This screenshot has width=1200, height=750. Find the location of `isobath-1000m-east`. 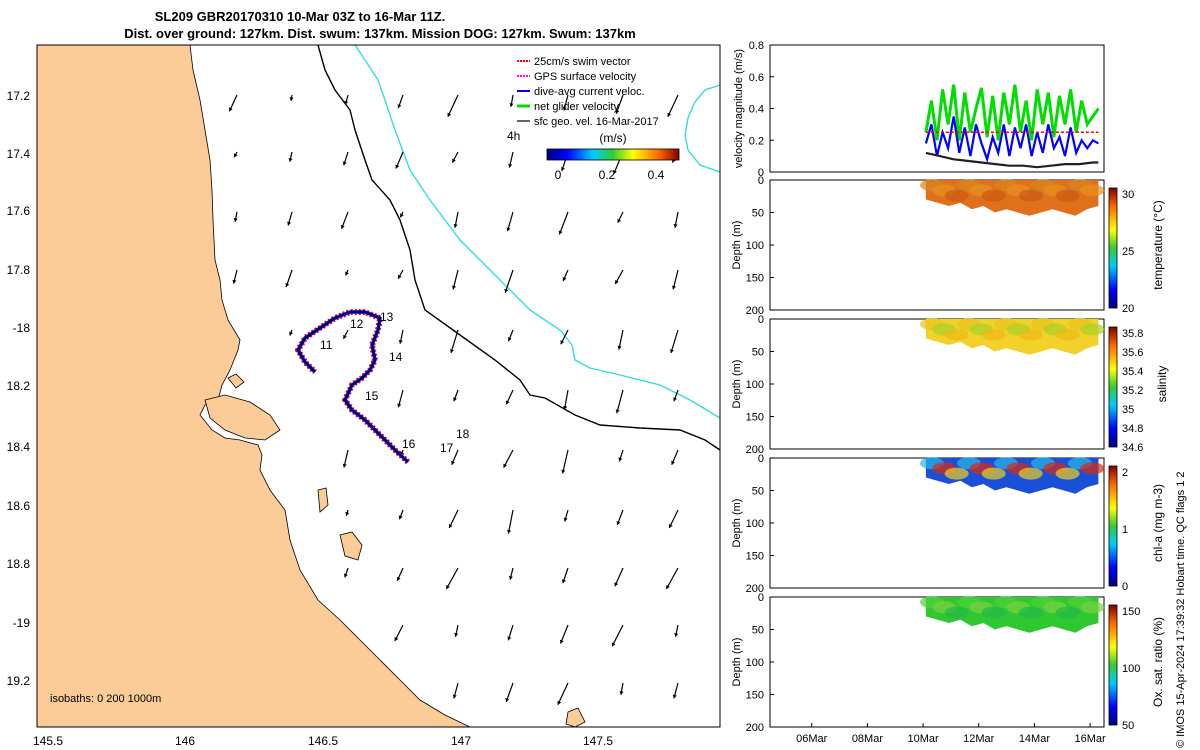

isobath-1000m-east is located at coordinates (702, 128).